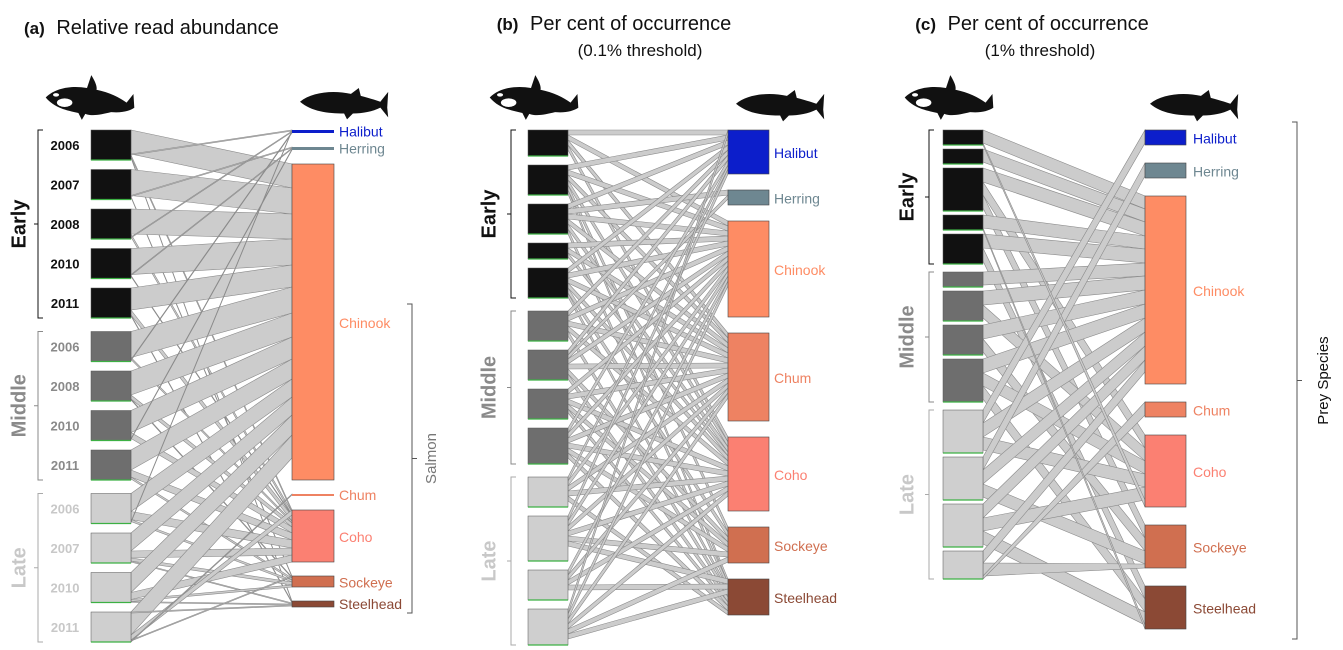  What do you see at coordinates (65, 465) in the screenshot?
I see `year-label: 2011` at bounding box center [65, 465].